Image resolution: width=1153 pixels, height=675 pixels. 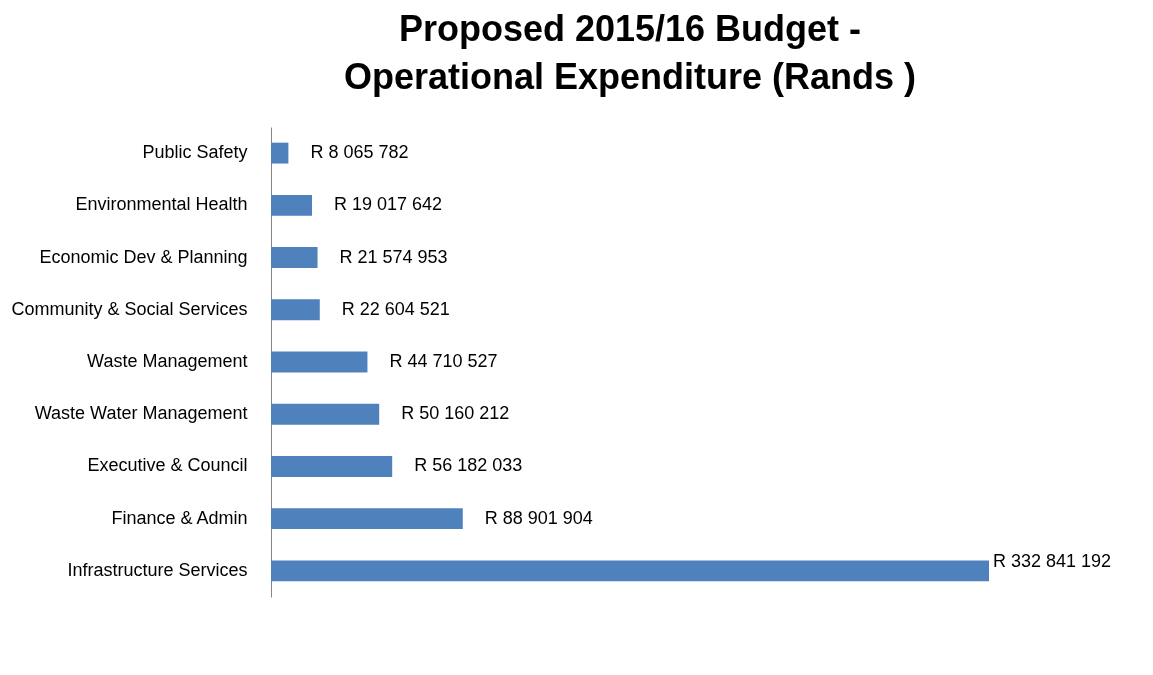 I want to click on data-label: R 44 710 527, so click(x=443, y=361).